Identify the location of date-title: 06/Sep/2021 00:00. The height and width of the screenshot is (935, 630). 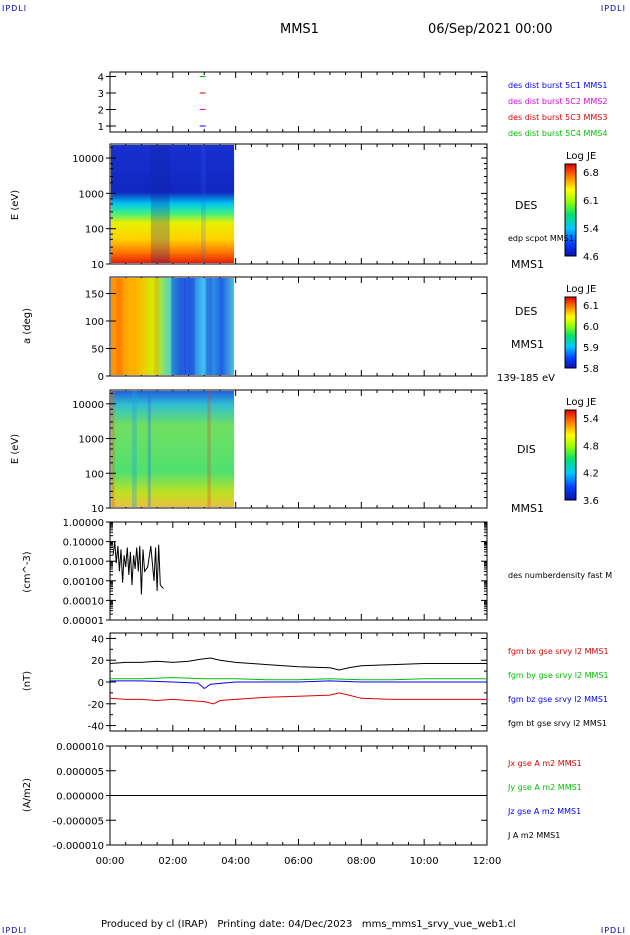
(490, 29).